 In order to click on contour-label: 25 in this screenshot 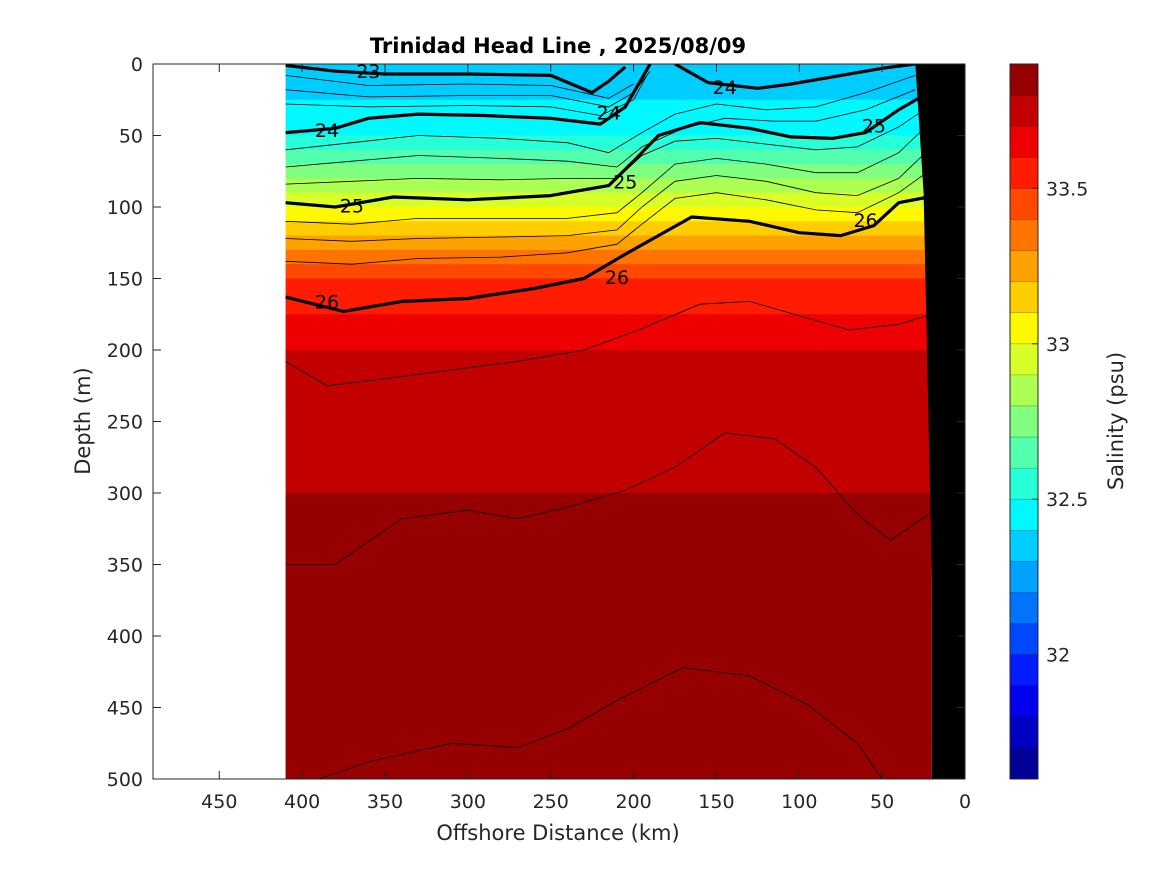, I will do `click(352, 207)`.